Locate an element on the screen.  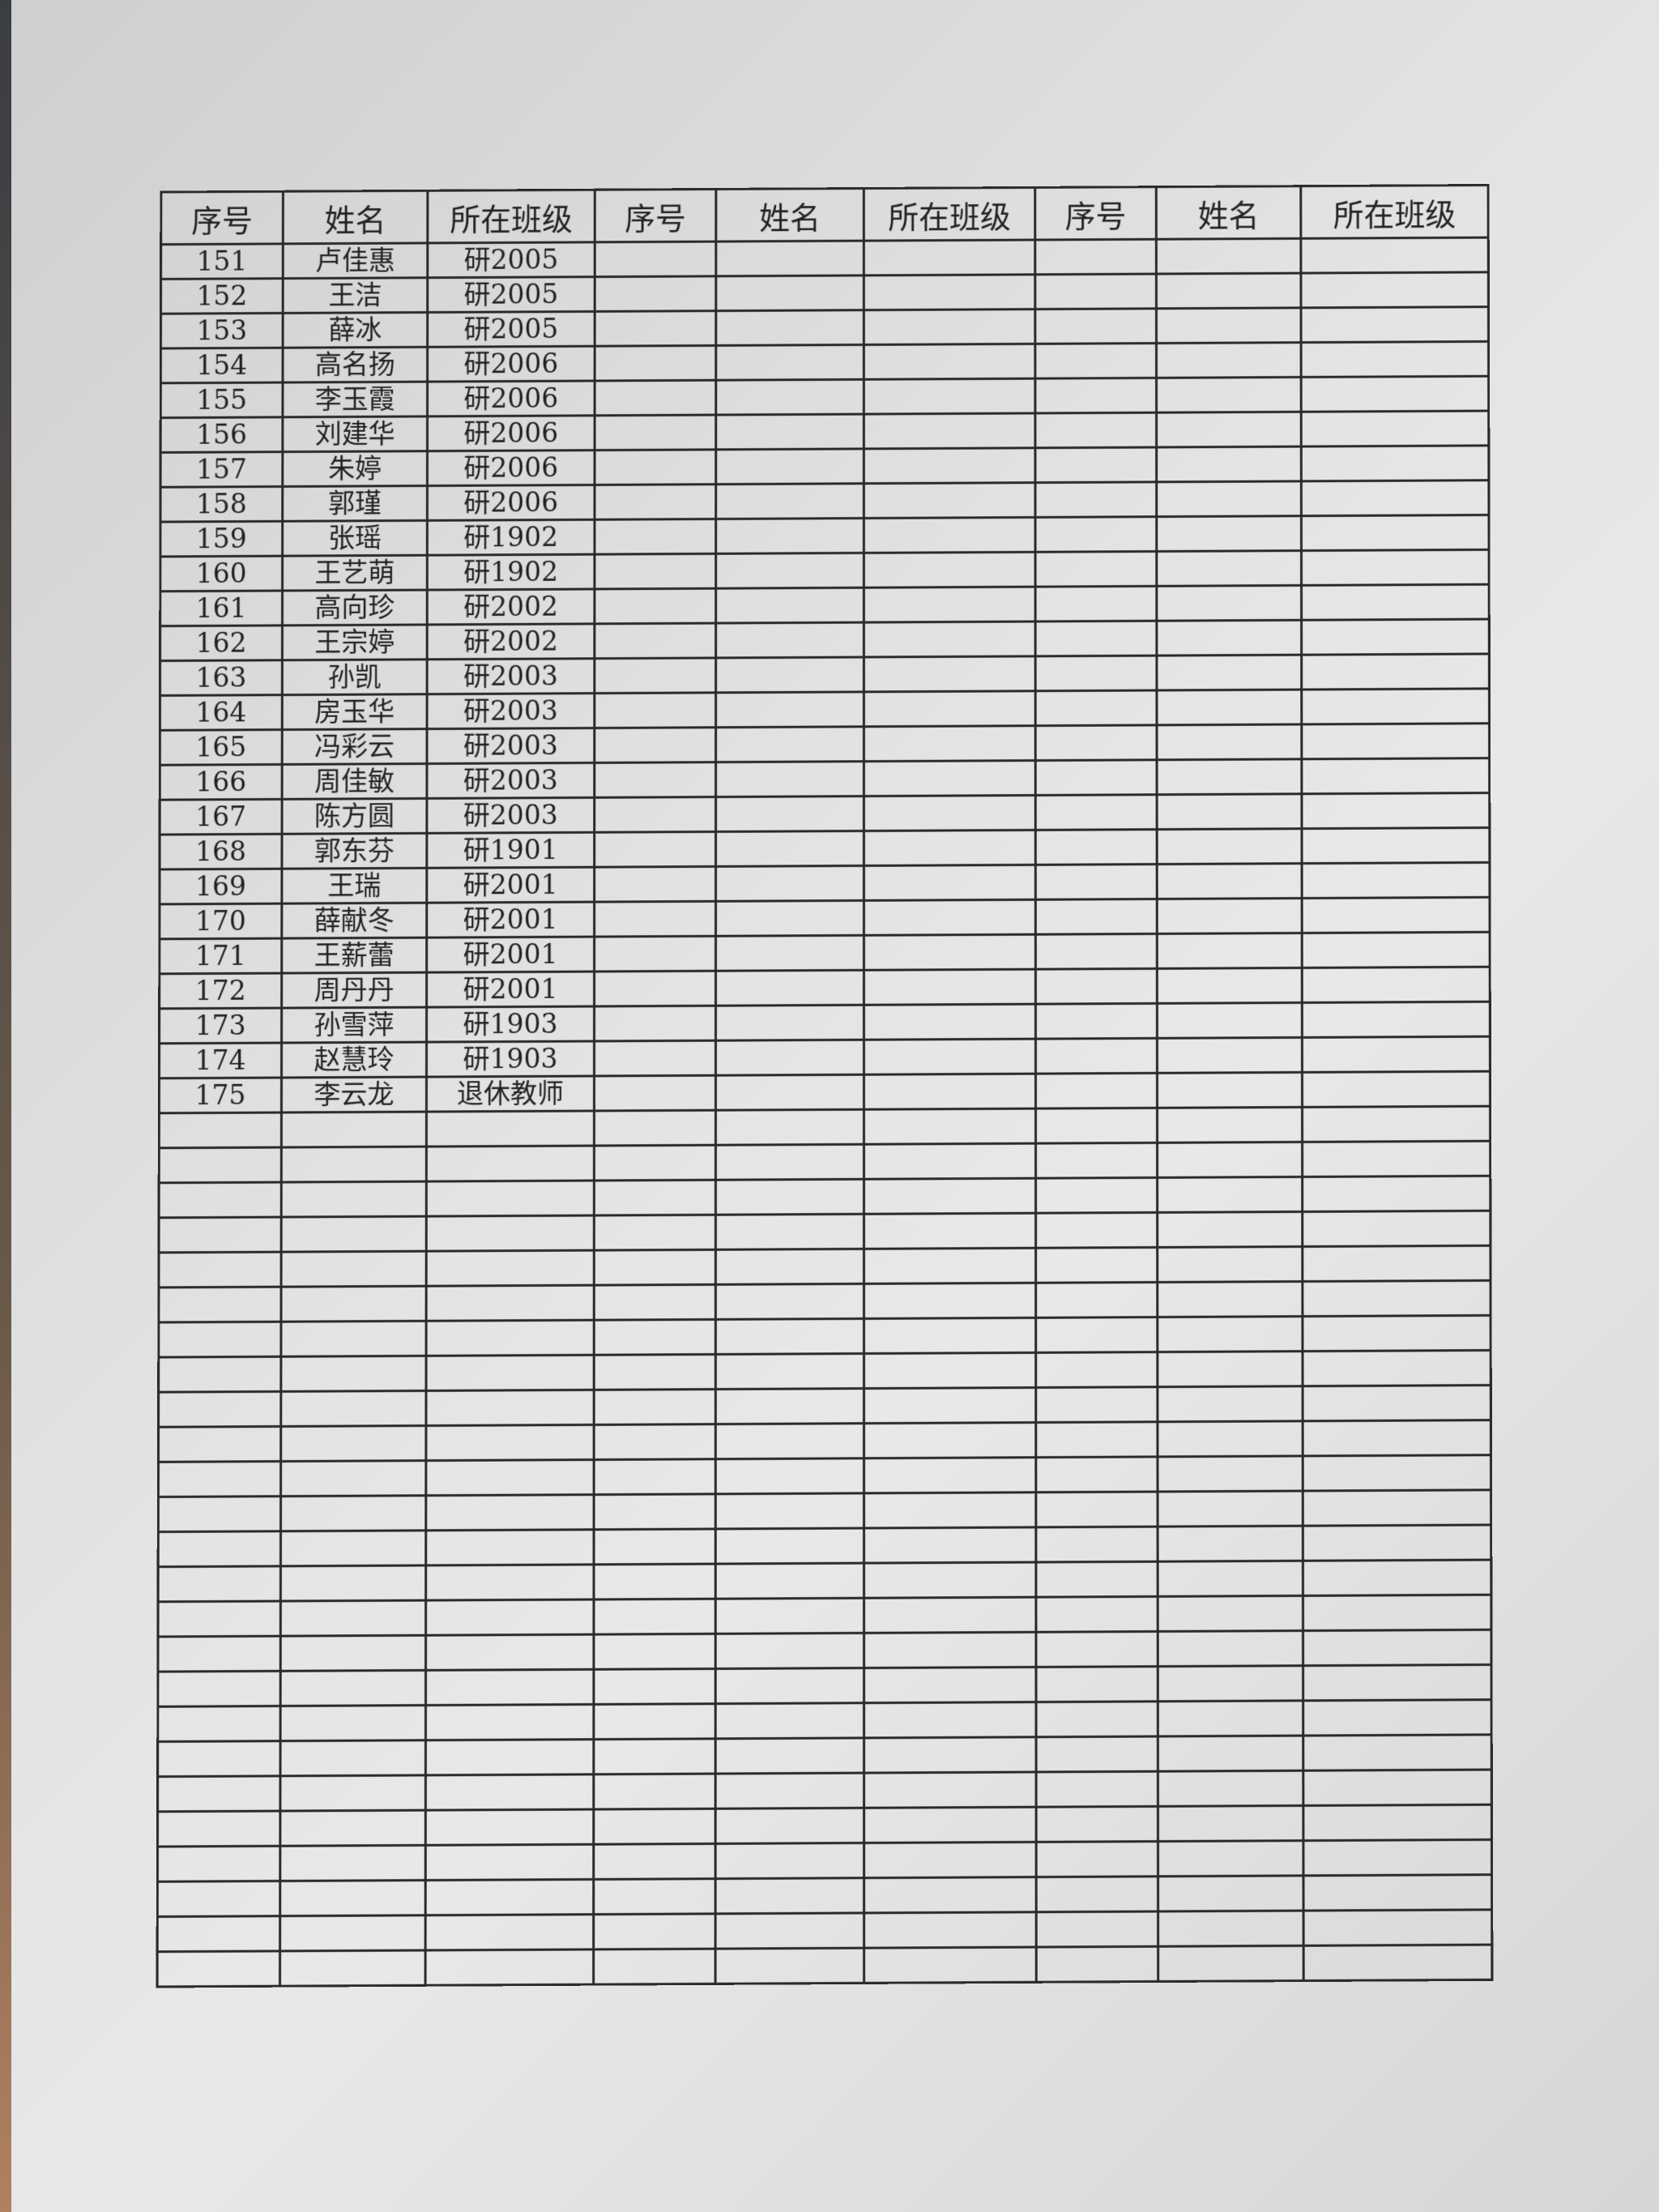
cell-seq: 174 is located at coordinates (221, 1060).